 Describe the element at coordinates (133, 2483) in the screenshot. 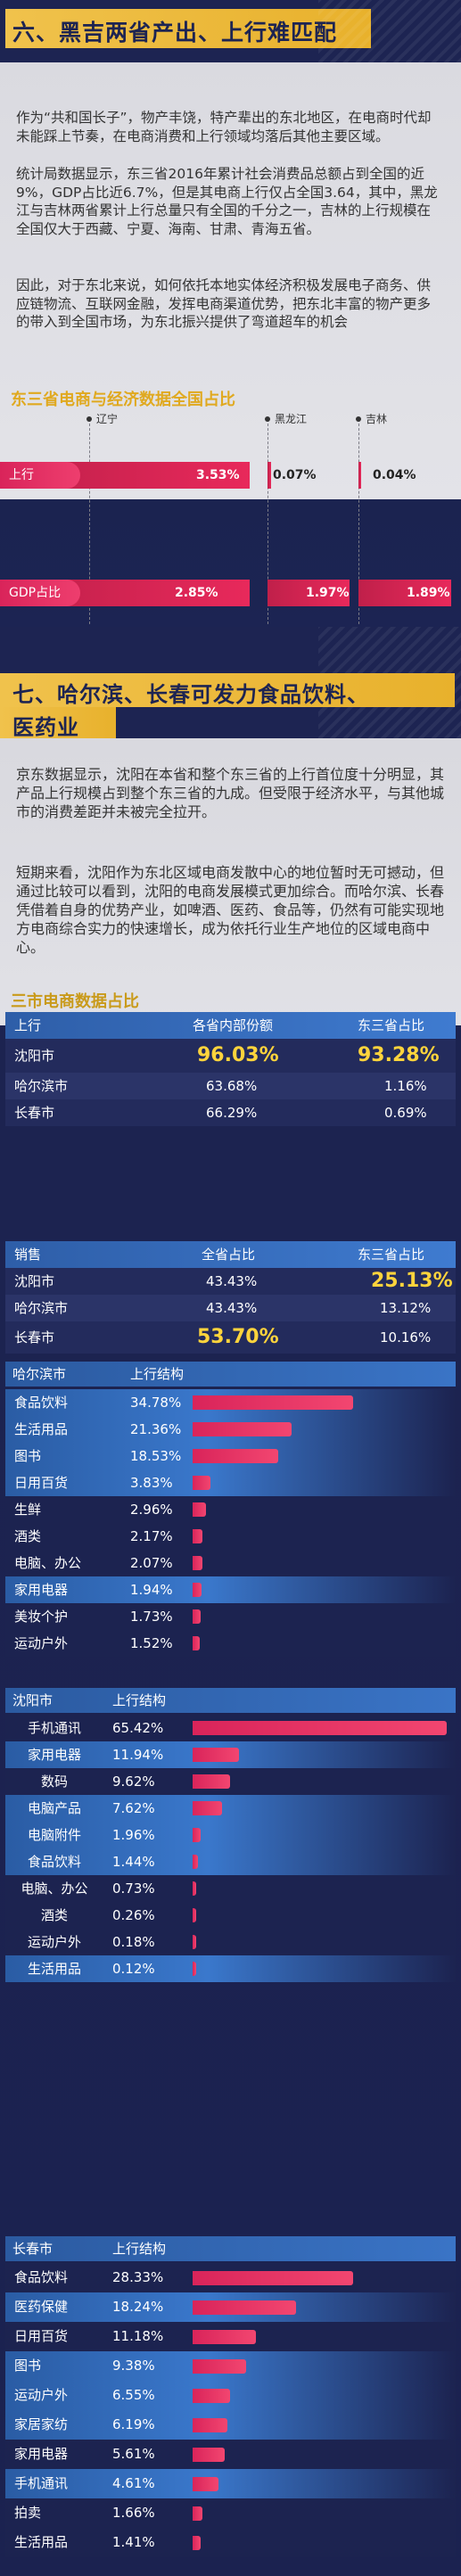

I see `category-percent: 4.61%` at that location.